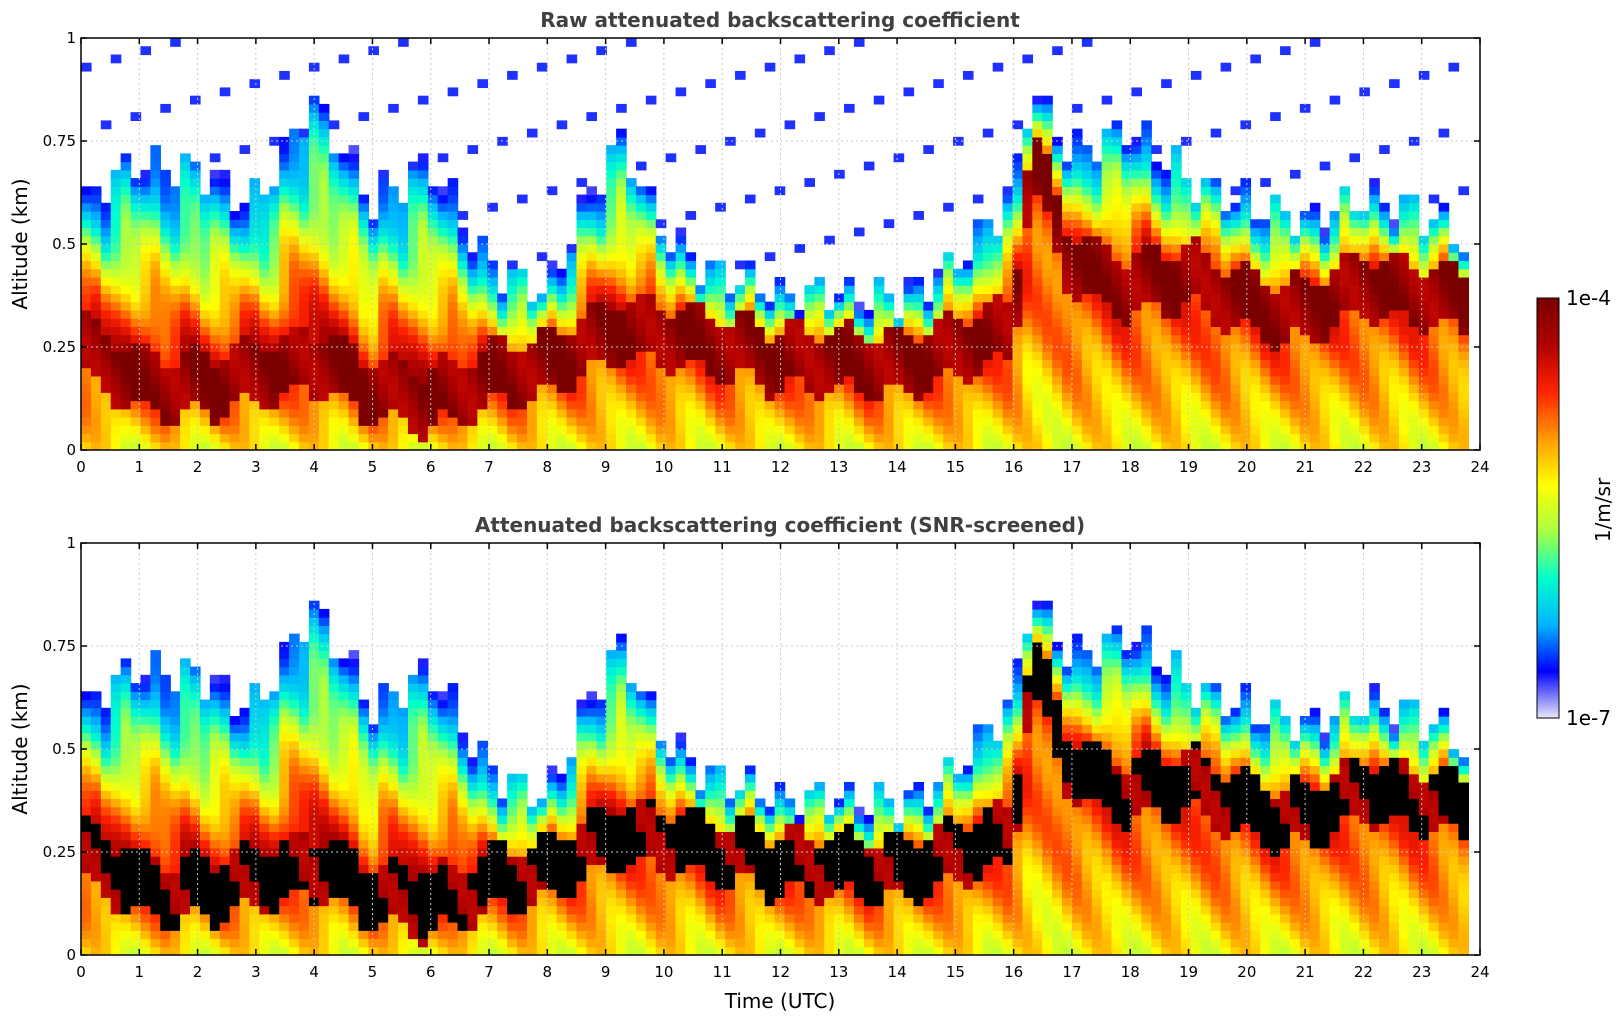  Describe the element at coordinates (606, 467) in the screenshot. I see `x-tick-label: 9` at that location.